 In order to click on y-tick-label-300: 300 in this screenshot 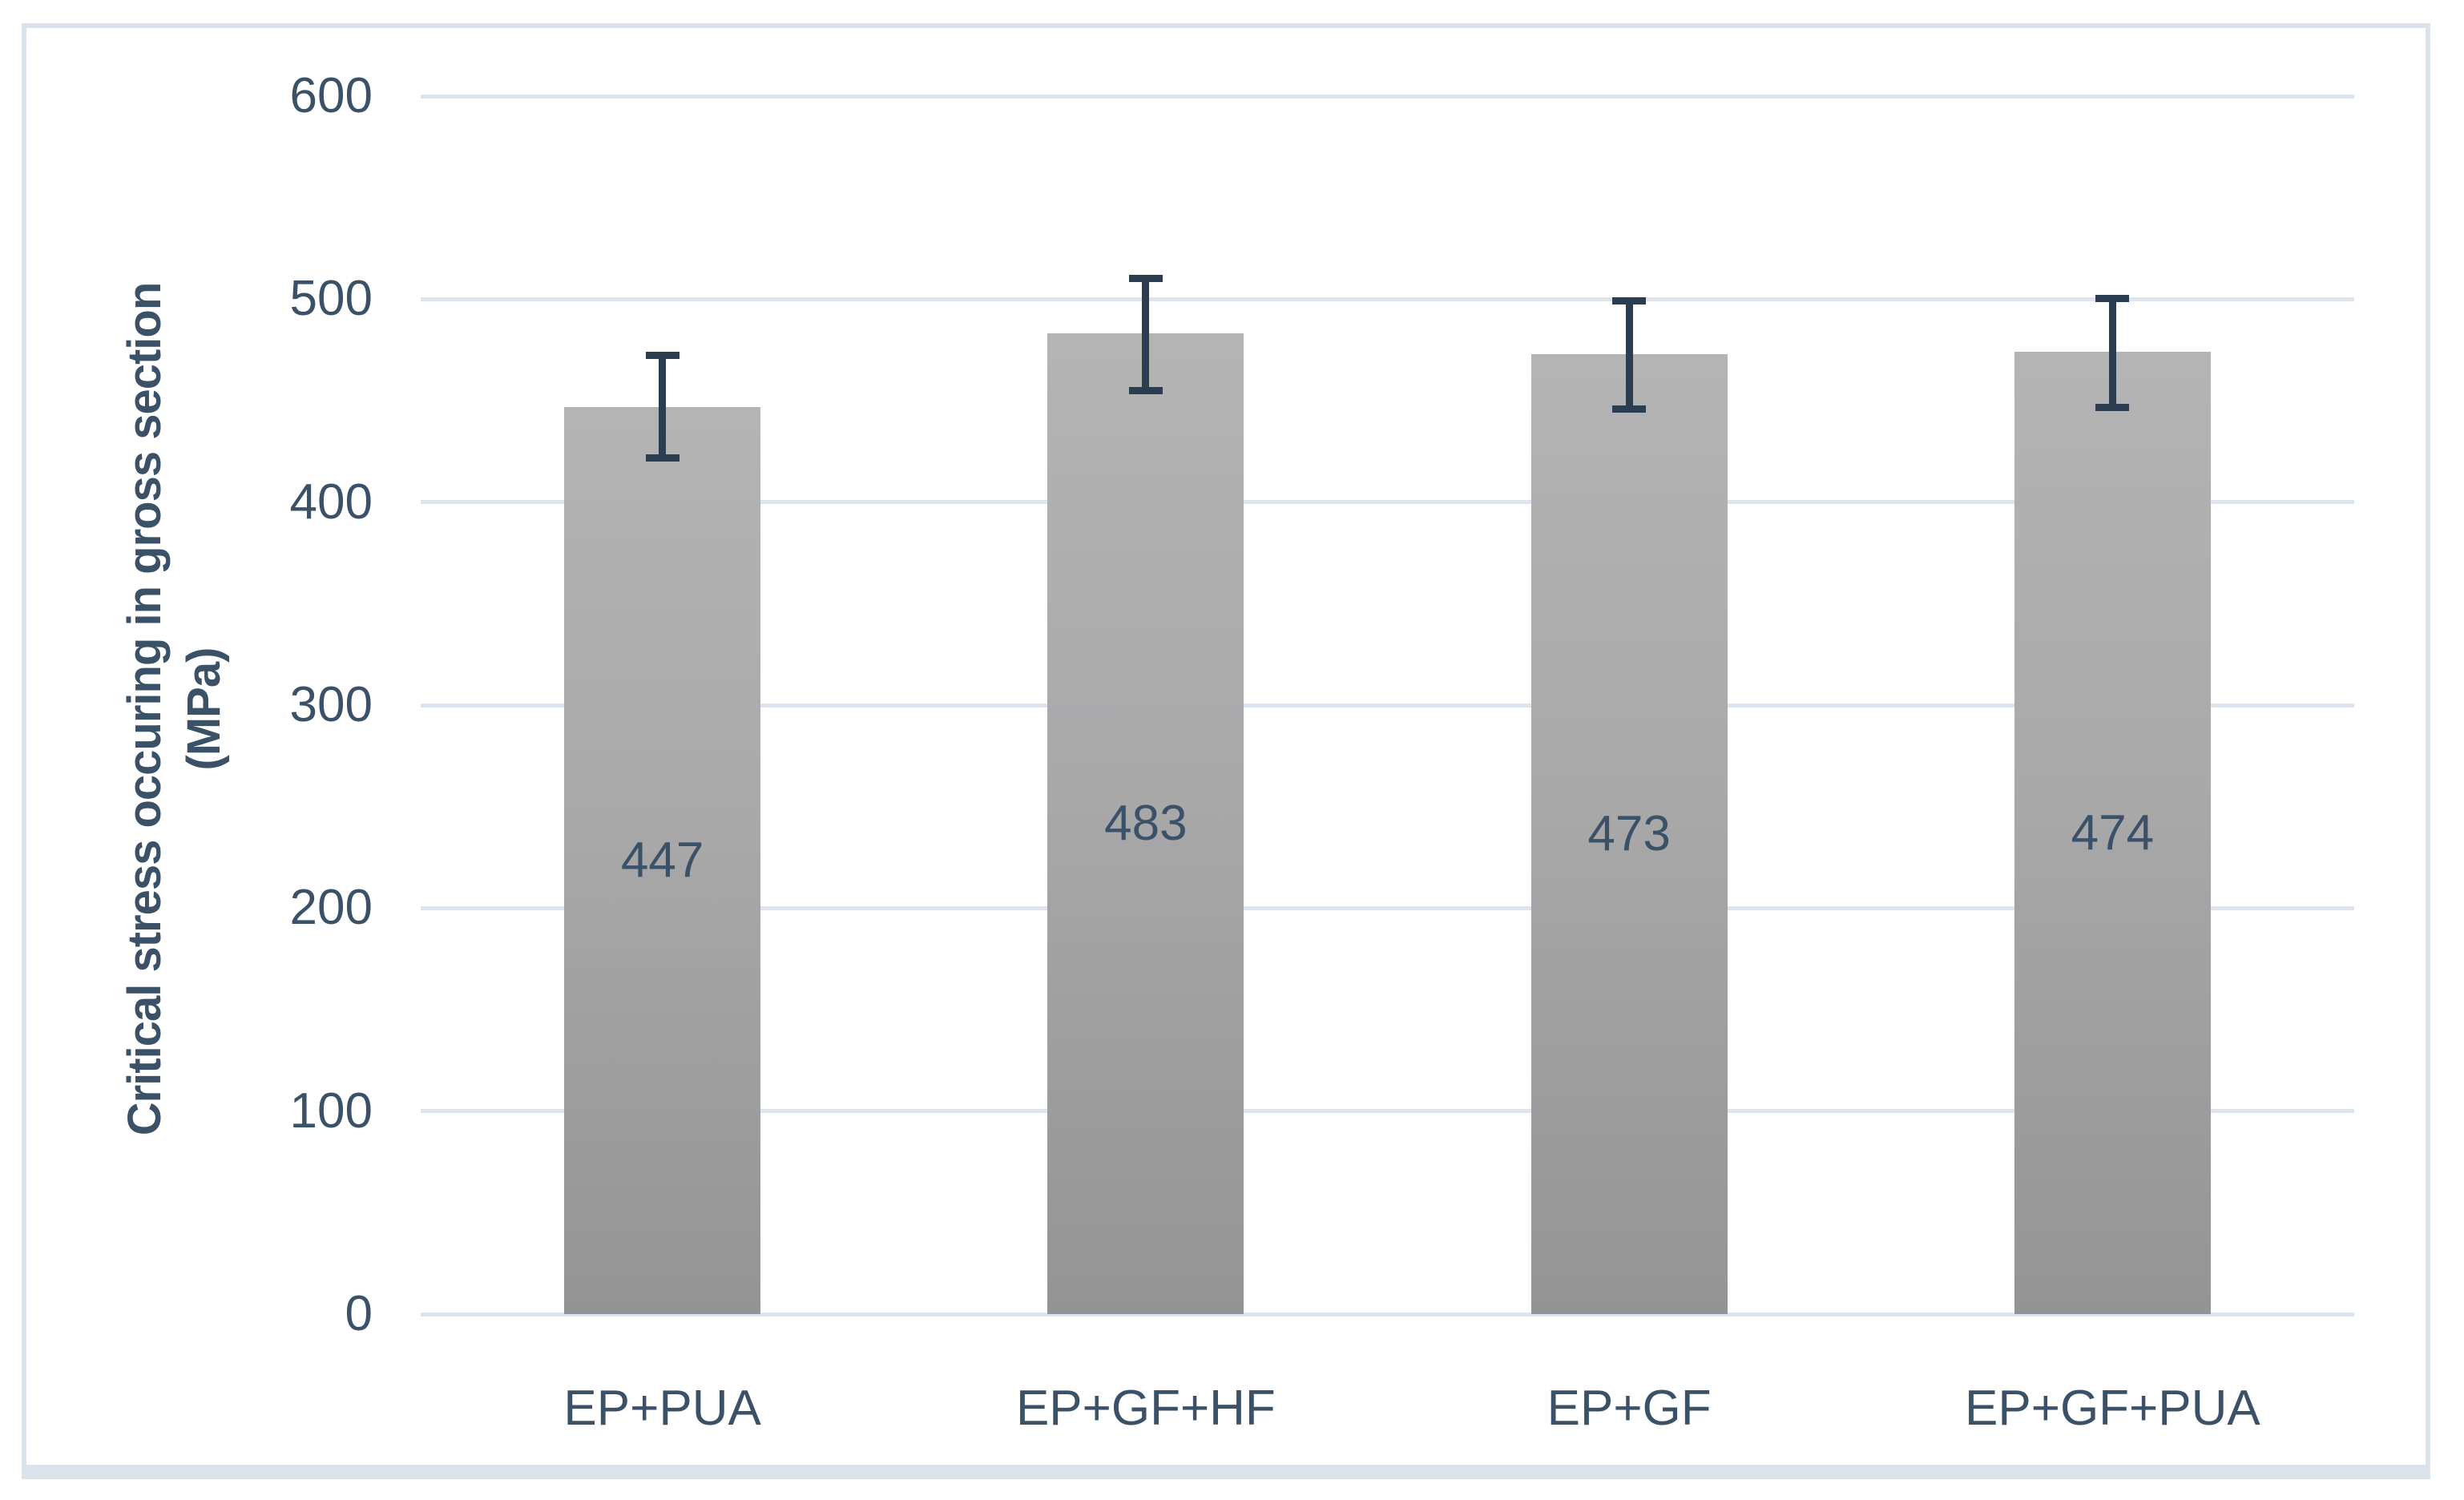, I will do `click(331, 704)`.